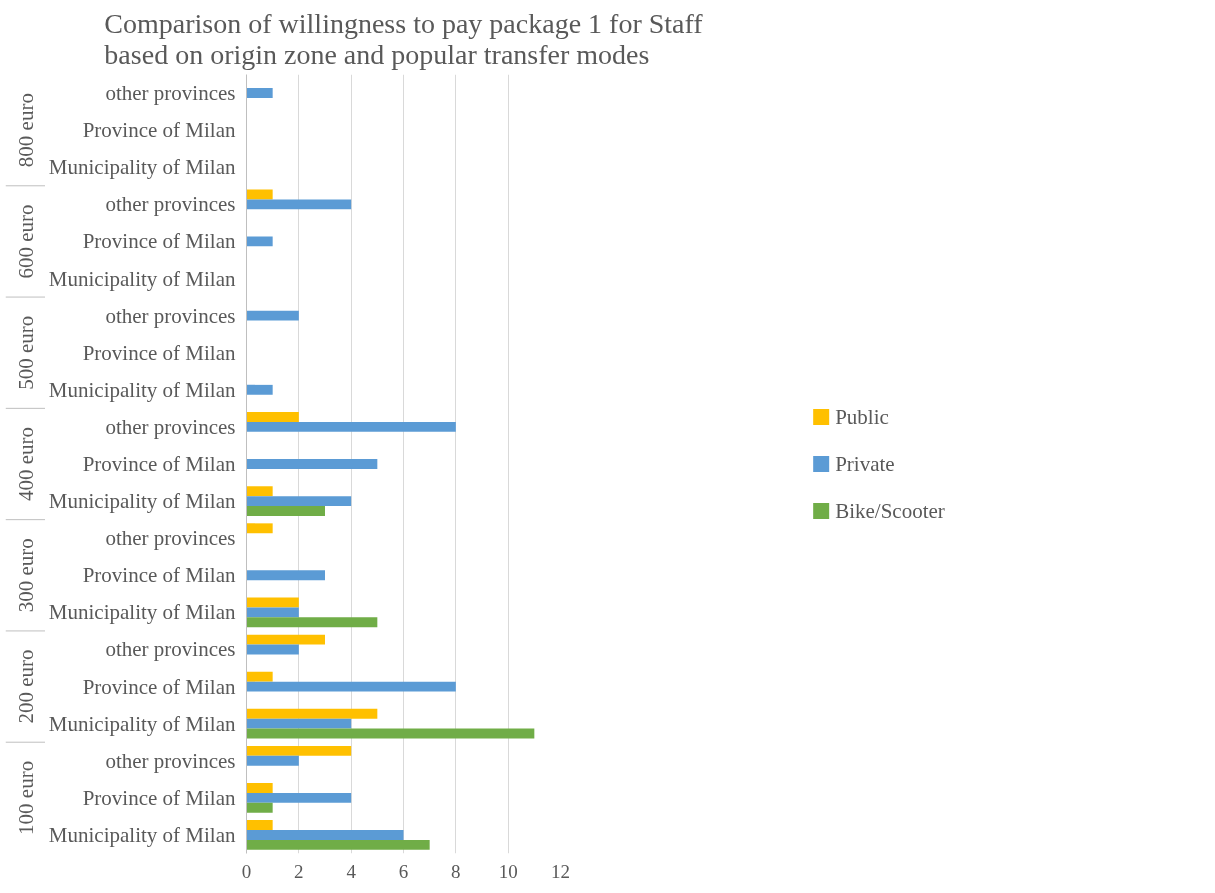 The height and width of the screenshot is (893, 1215). What do you see at coordinates (25, 241) in the screenshot?
I see `text: 600 euro` at bounding box center [25, 241].